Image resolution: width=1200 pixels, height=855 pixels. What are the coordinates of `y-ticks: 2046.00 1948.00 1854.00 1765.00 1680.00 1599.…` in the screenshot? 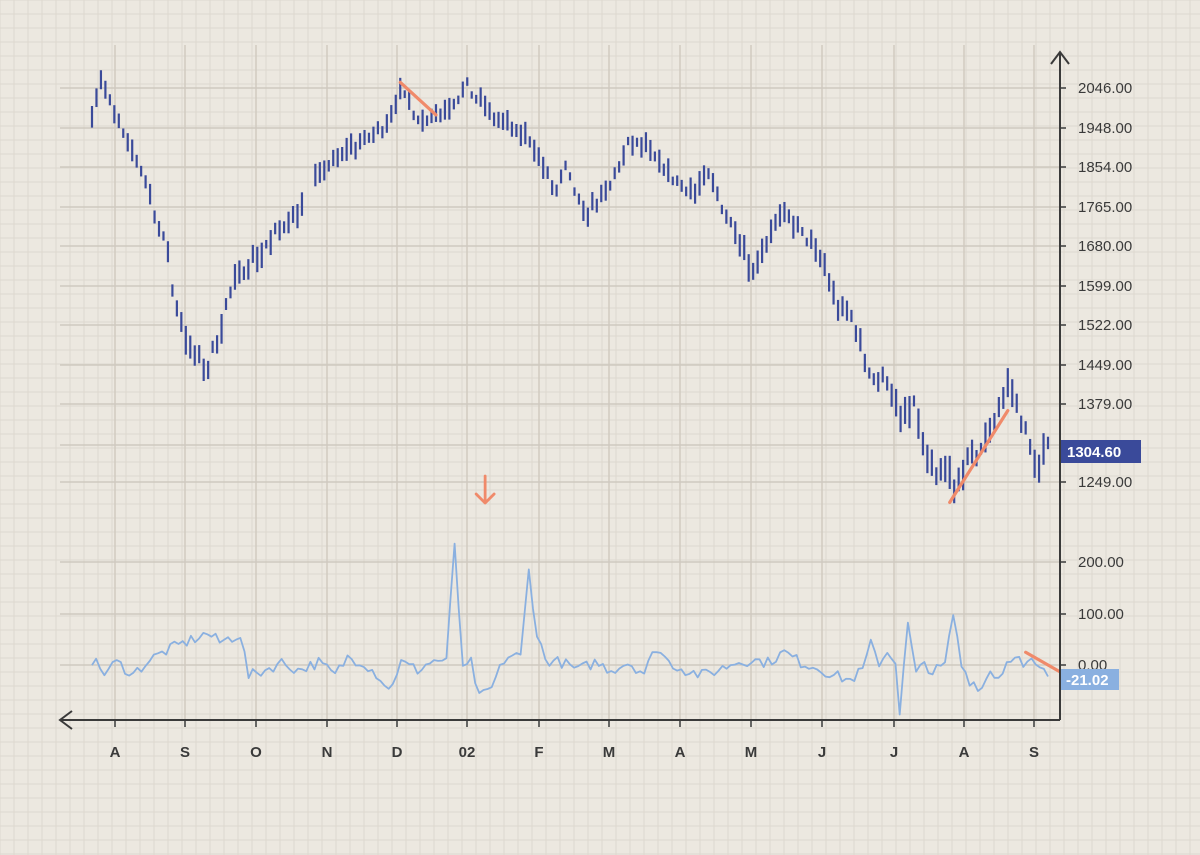 It's located at (1096, 377).